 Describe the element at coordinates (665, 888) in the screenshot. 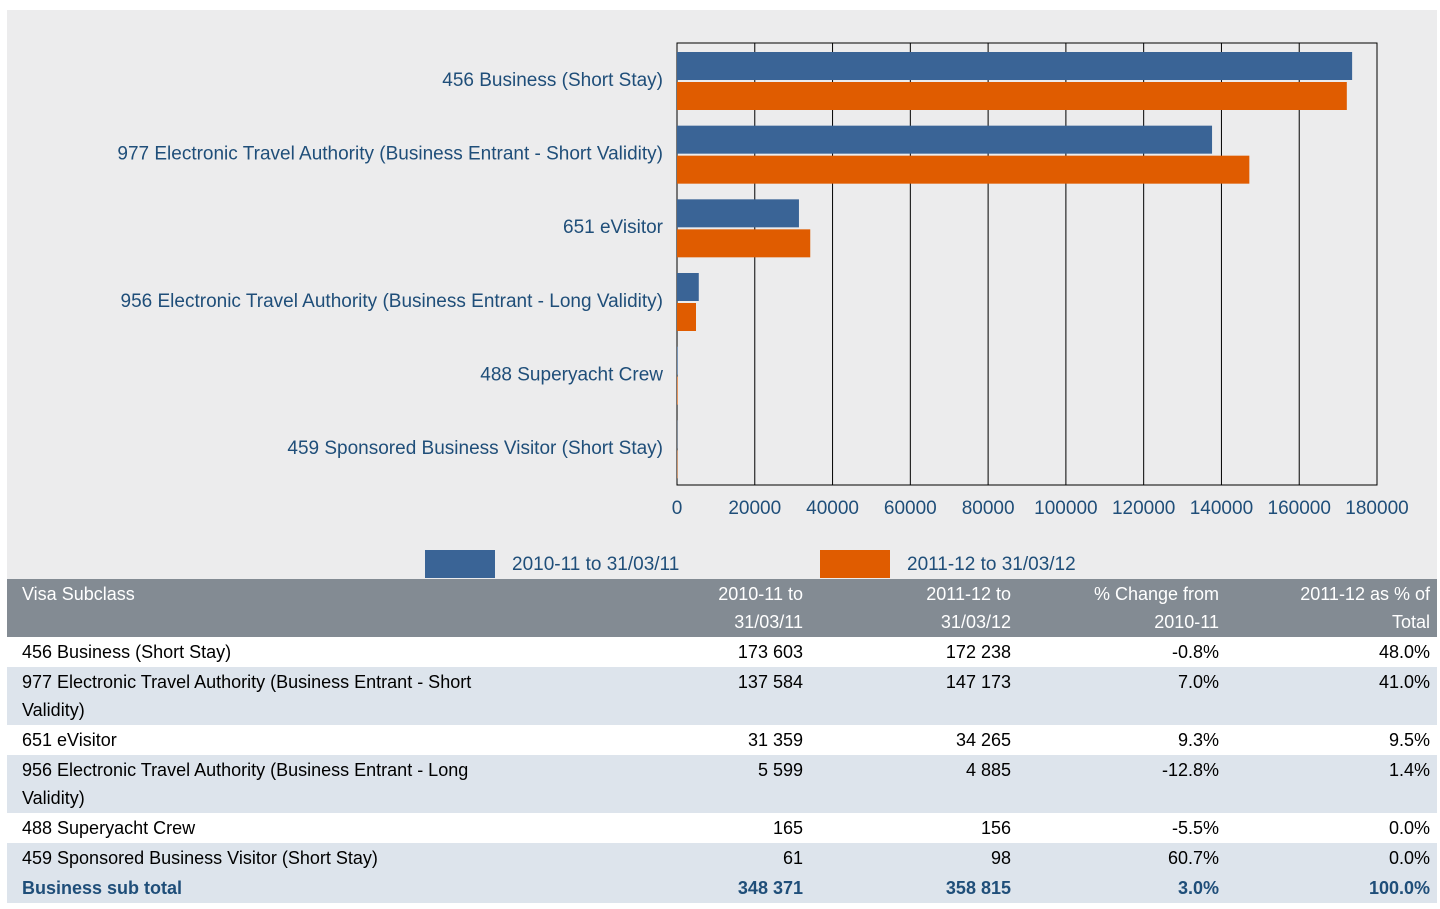

I see `total-cell: 348 371` at that location.